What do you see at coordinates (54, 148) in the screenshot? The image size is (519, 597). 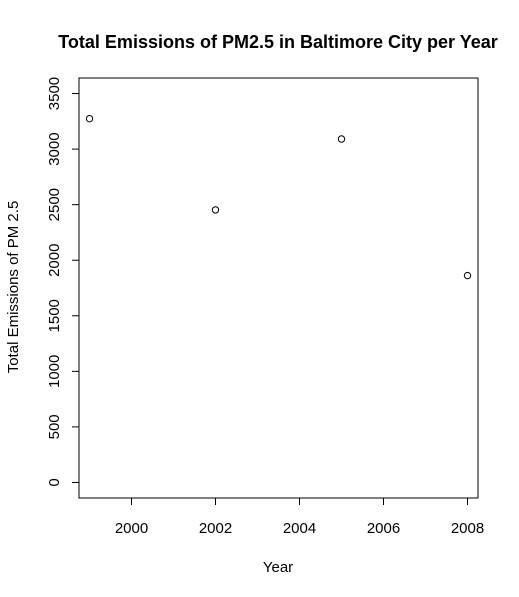 I see `y-tick-label-3000: 3000` at bounding box center [54, 148].